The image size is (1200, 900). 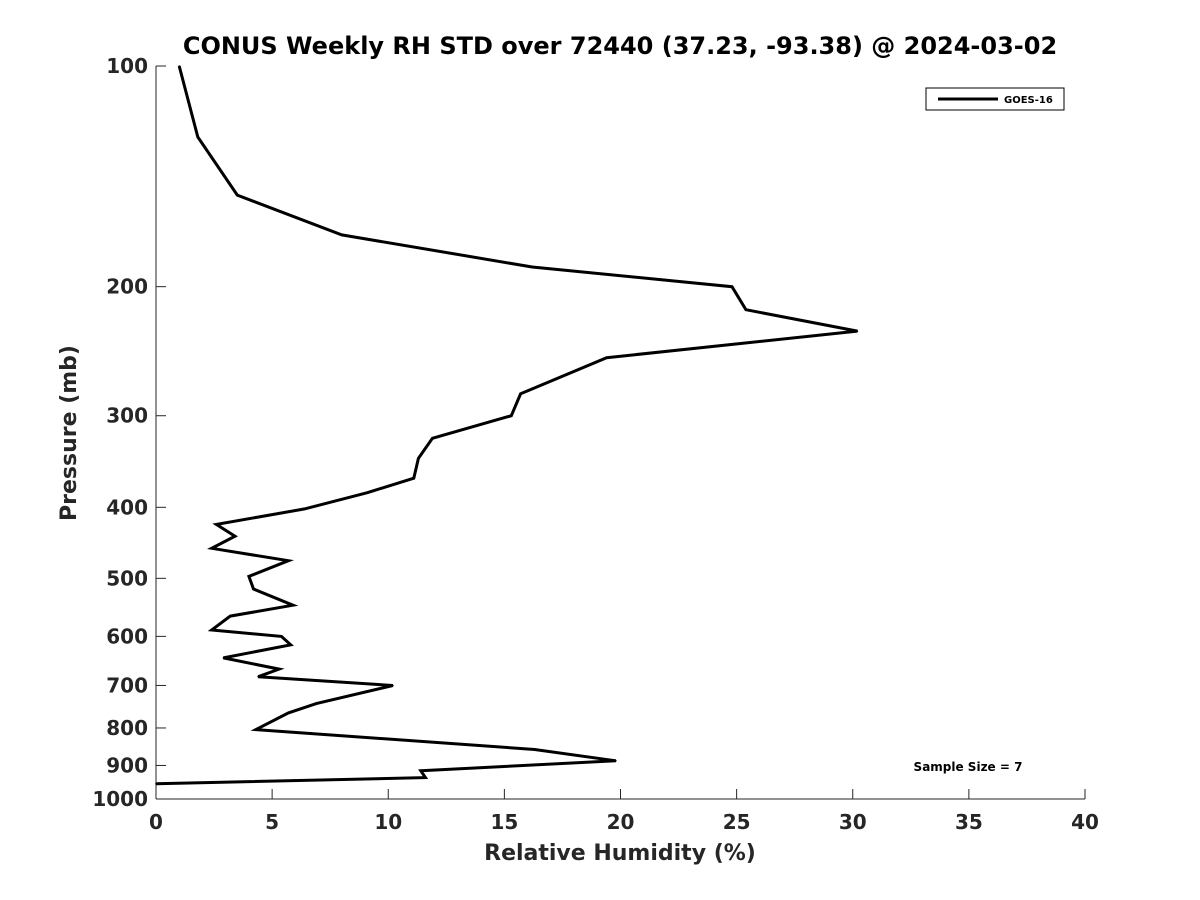 What do you see at coordinates (127, 66) in the screenshot?
I see `y-tick-label: 100` at bounding box center [127, 66].